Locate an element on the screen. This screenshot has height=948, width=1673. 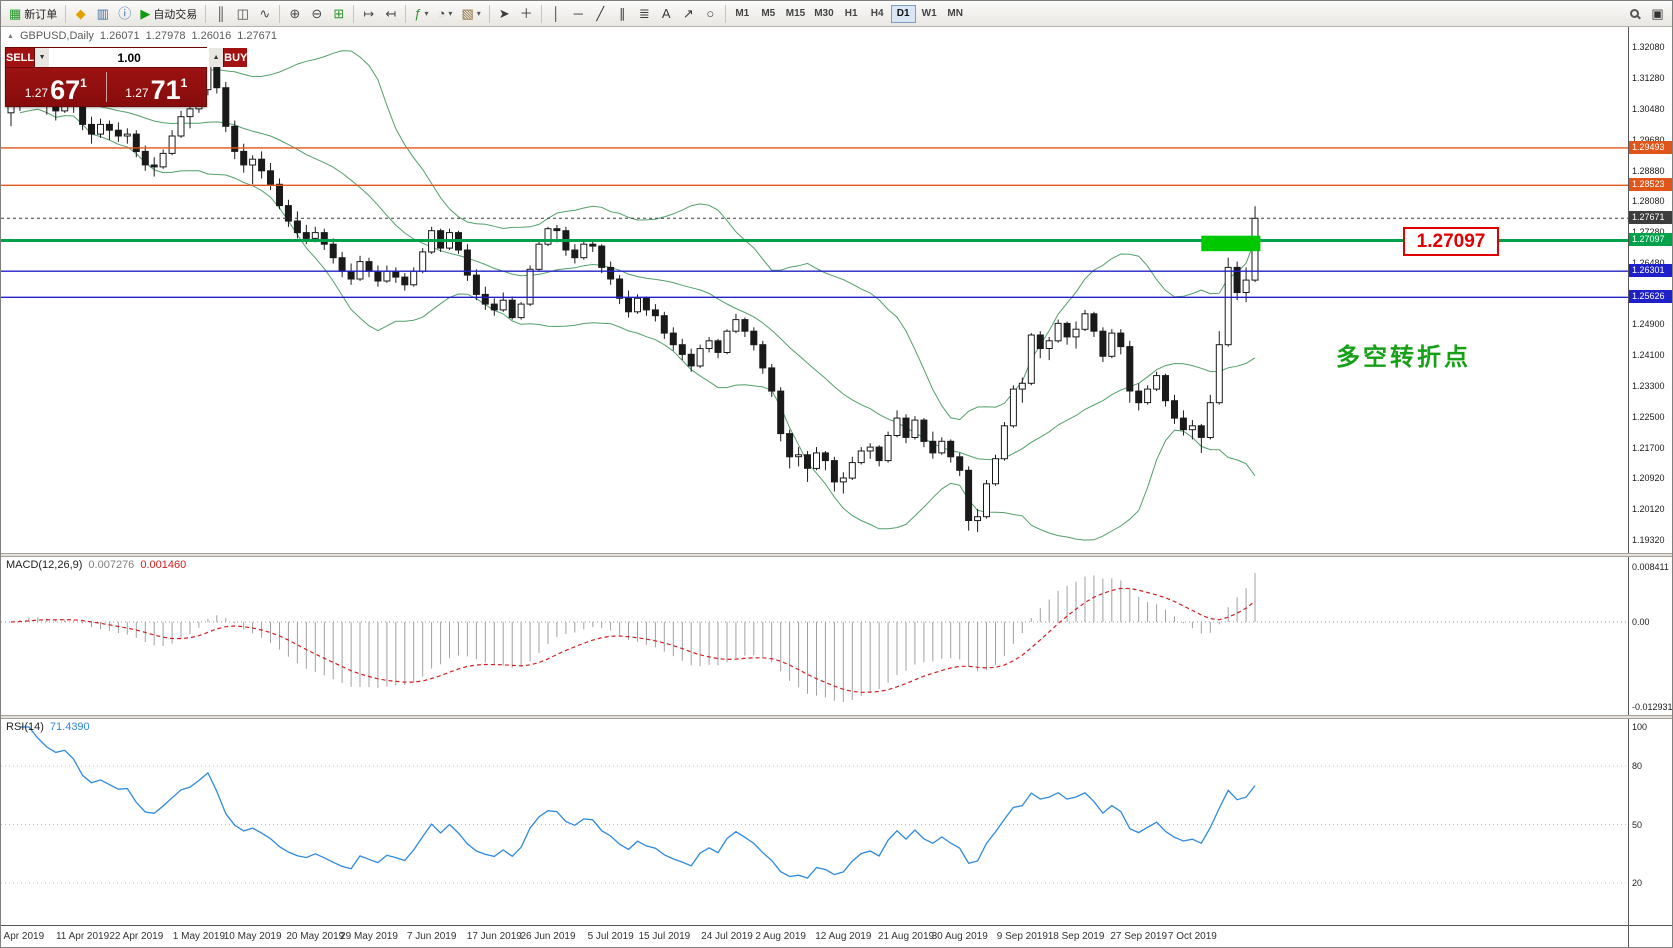
date-label: 17 Jun 2019 is located at coordinates (494, 936).